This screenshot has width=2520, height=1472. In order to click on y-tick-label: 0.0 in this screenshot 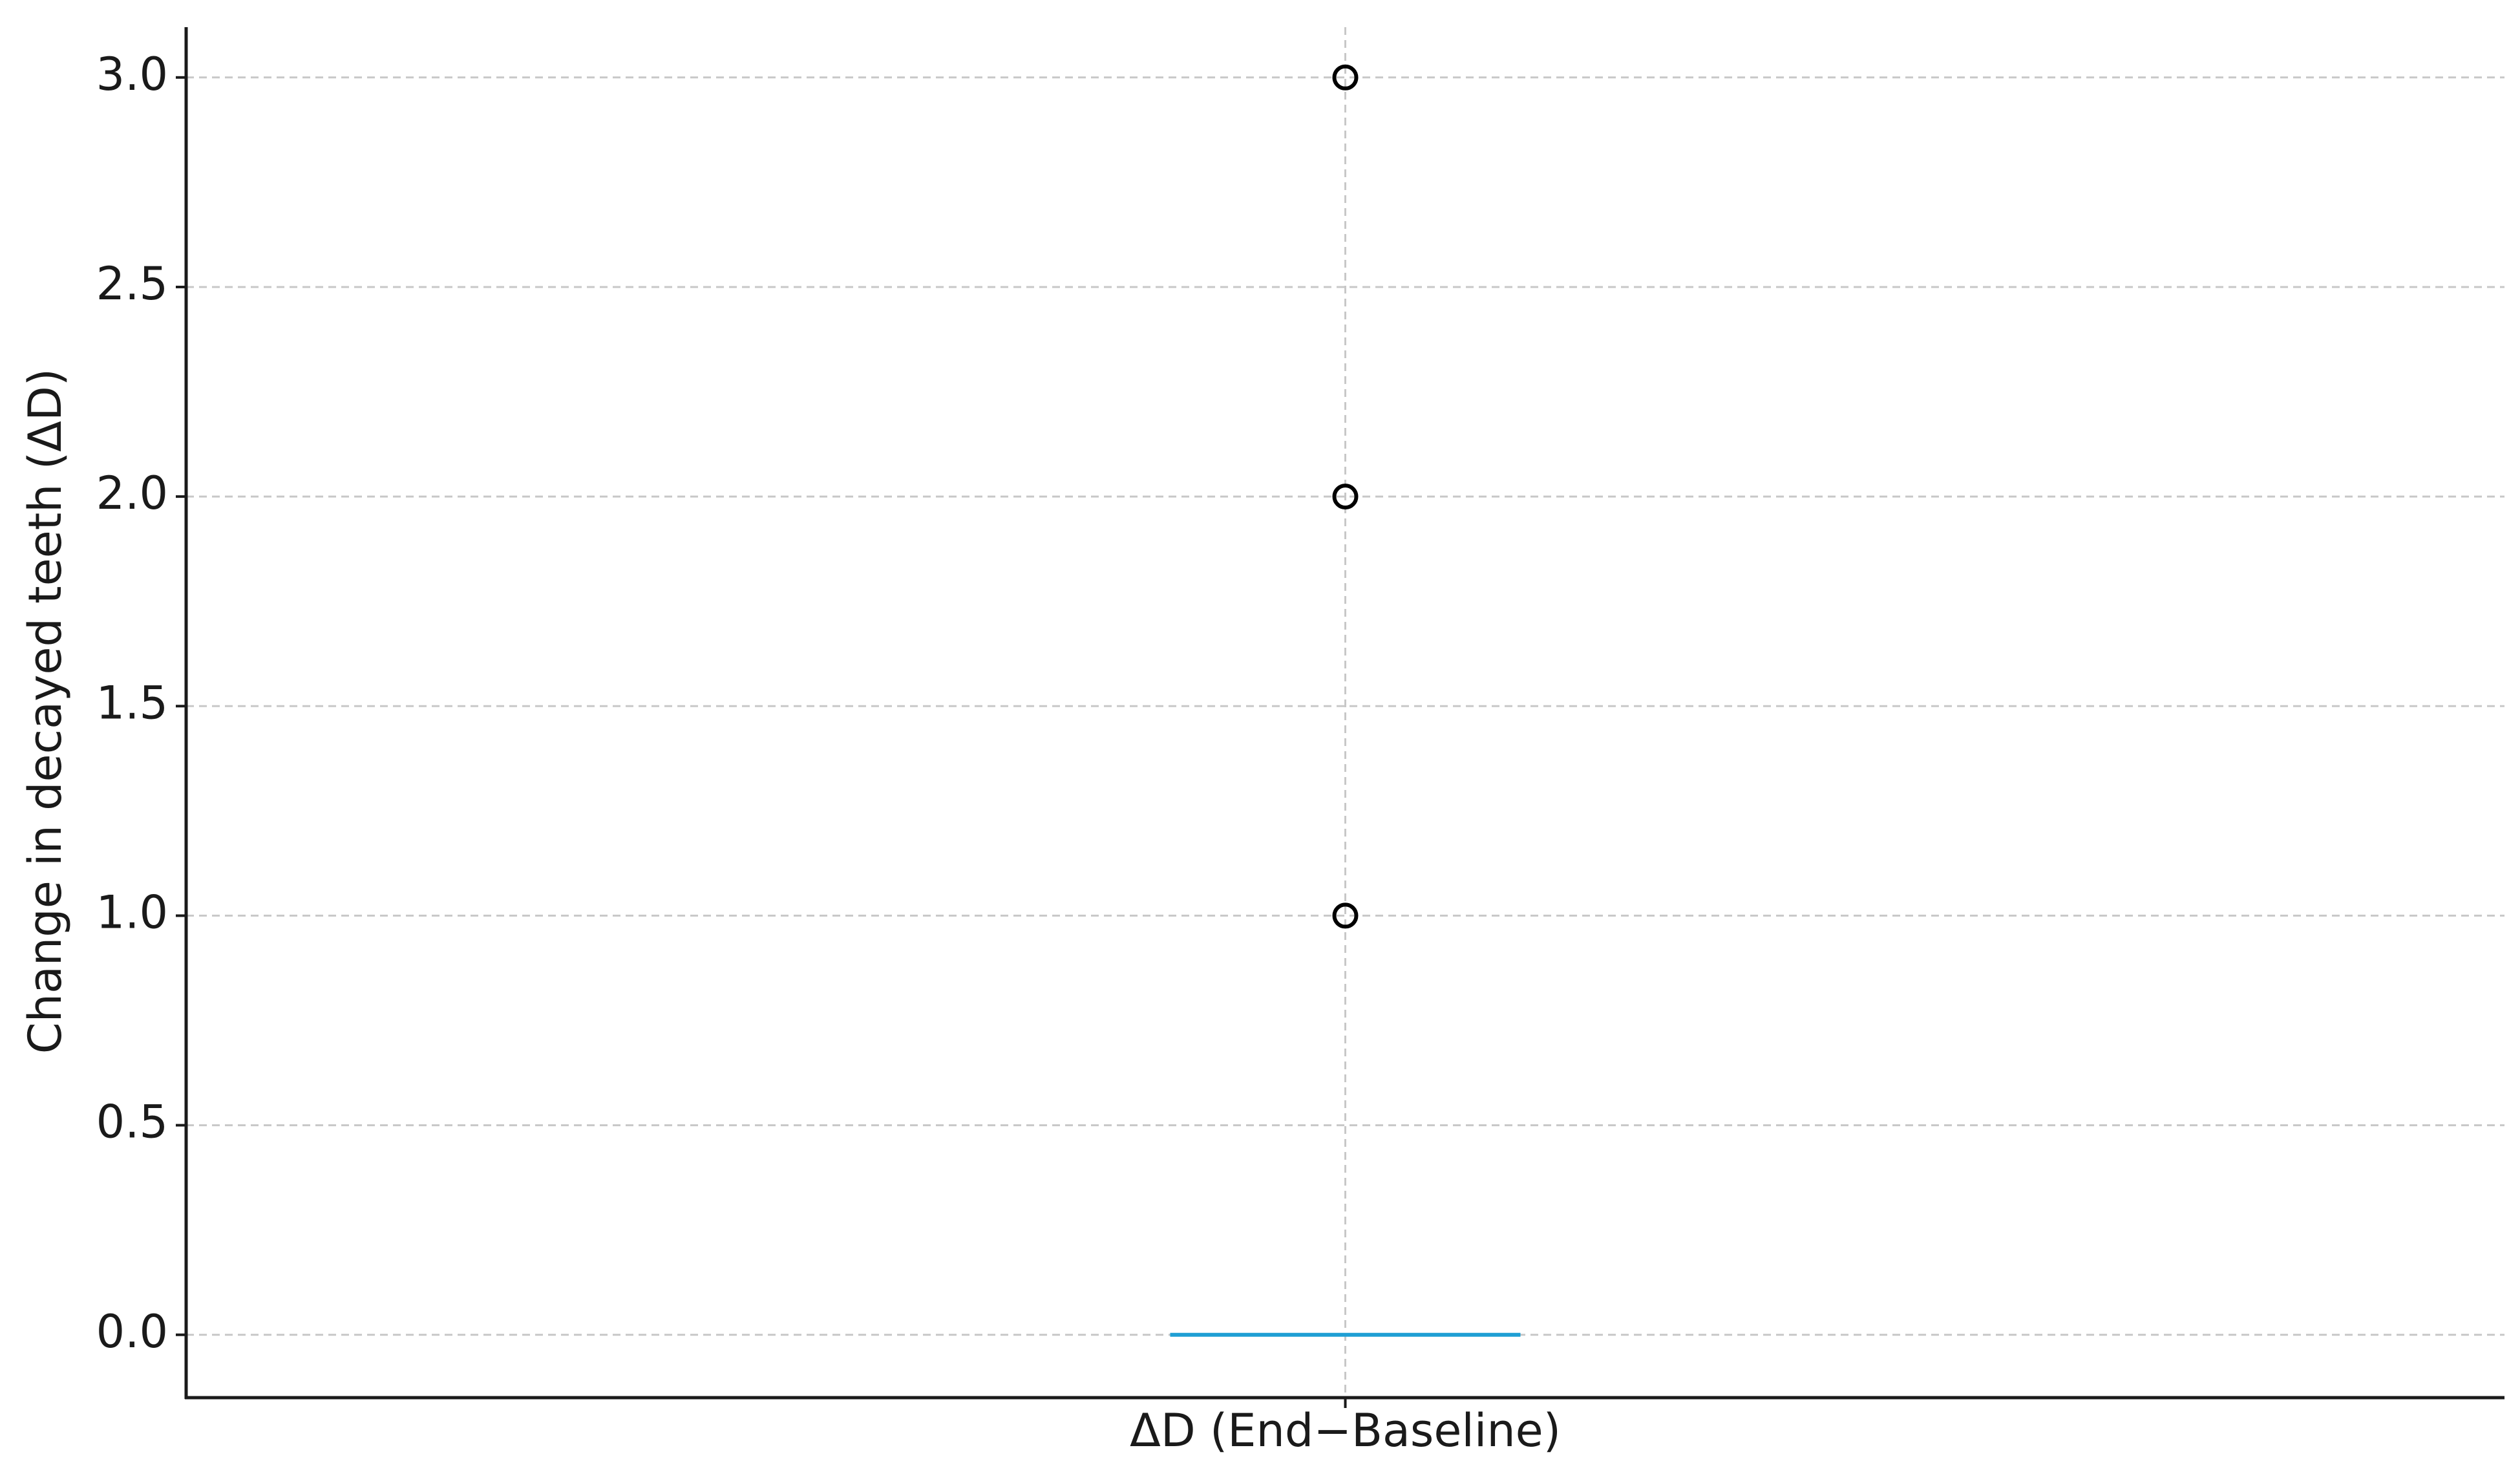, I will do `click(132, 1331)`.